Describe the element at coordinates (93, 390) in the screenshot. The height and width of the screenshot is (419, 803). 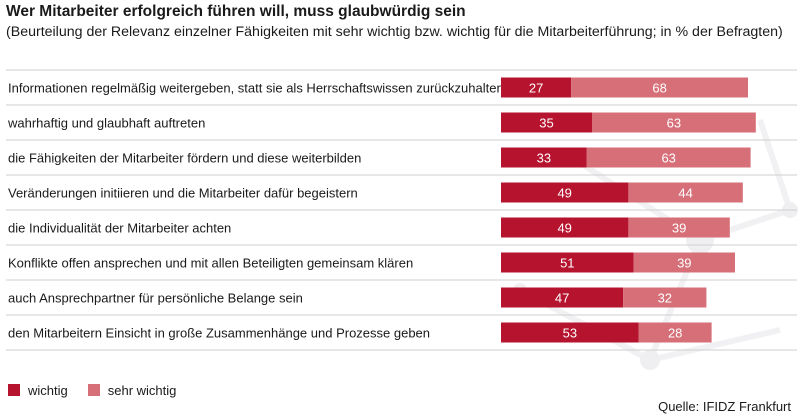
I see `legend-swatch-sehr-wichtig` at that location.